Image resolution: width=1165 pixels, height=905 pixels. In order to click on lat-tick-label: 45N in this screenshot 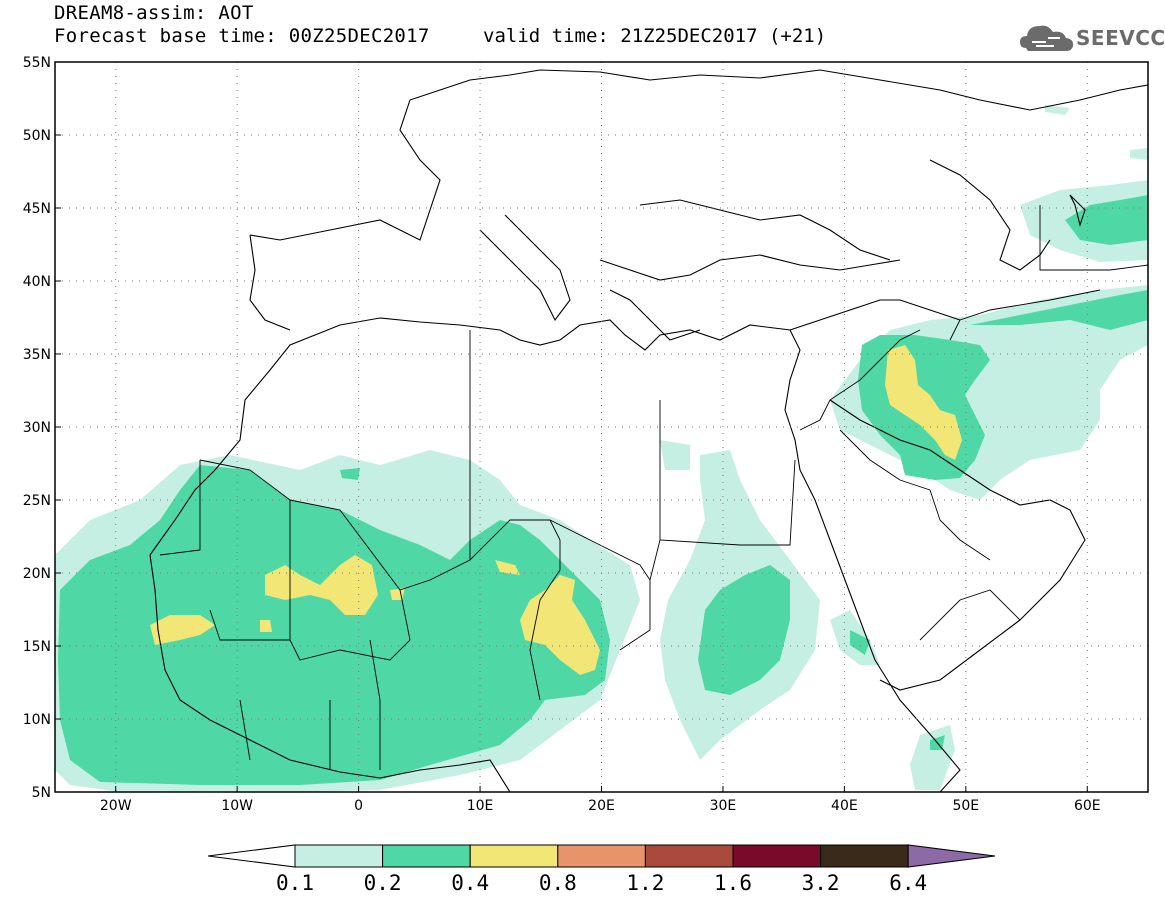, I will do `click(37, 209)`.